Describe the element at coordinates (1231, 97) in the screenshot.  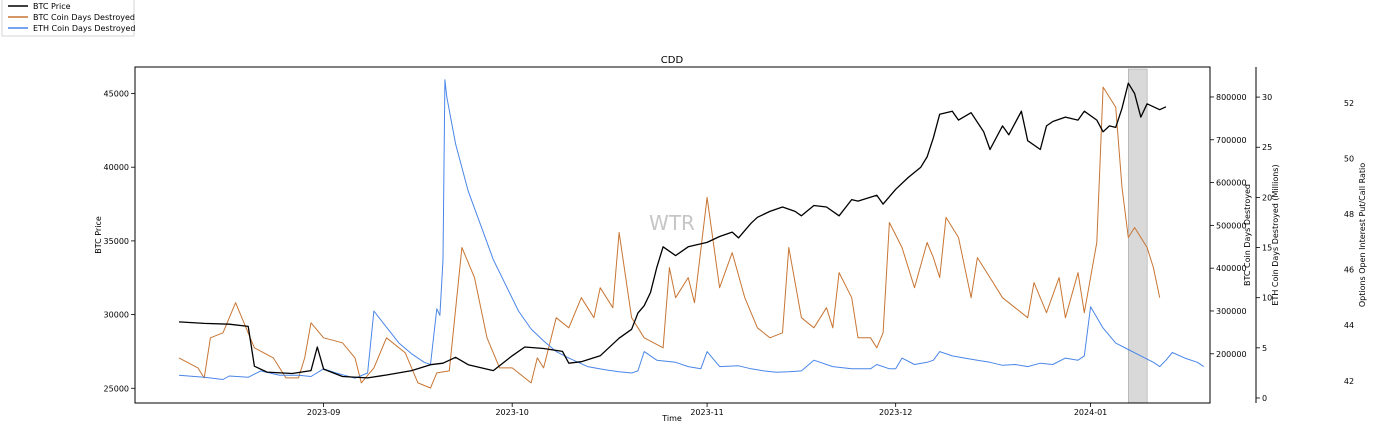
I see `eth-cdd-tick-label: 800000` at that location.